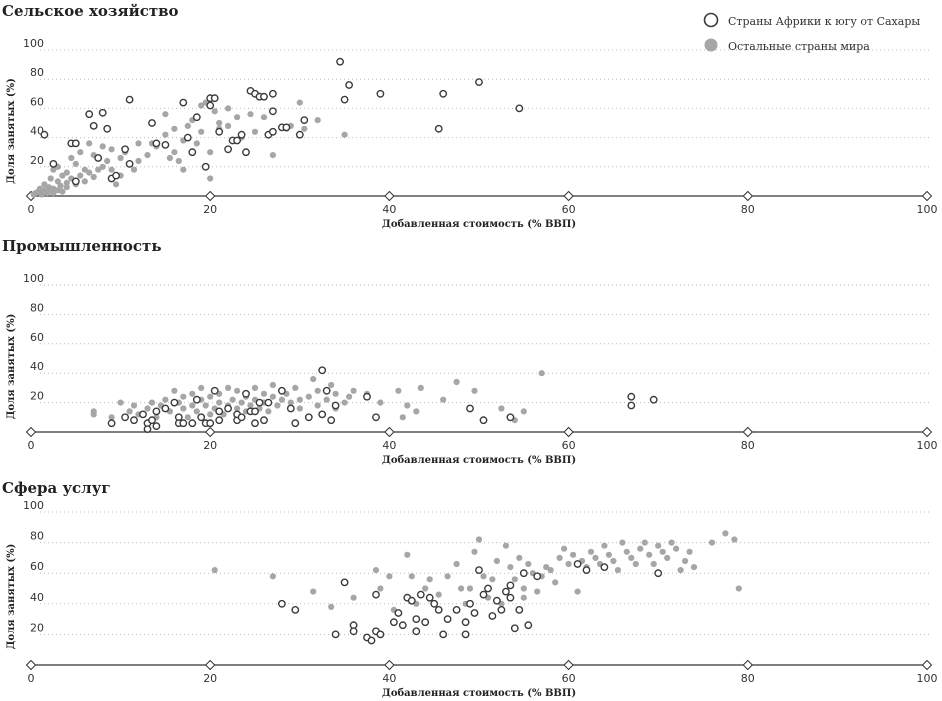 The height and width of the screenshot is (701, 942). What do you see at coordinates (56, 488) in the screenshot?
I see `panel-title: Сфера услуг` at bounding box center [56, 488].